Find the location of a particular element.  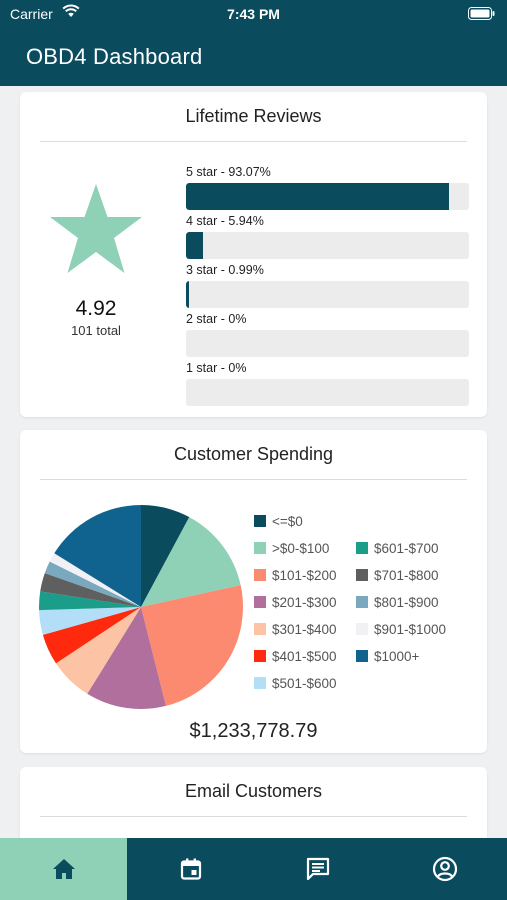

legend-item: $401-$500 is located at coordinates (295, 656).